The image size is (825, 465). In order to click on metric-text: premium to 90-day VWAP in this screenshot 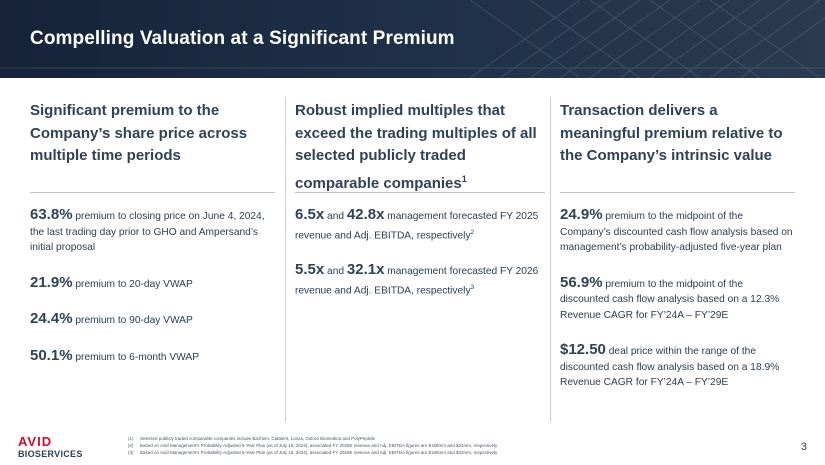, I will do `click(134, 320)`.